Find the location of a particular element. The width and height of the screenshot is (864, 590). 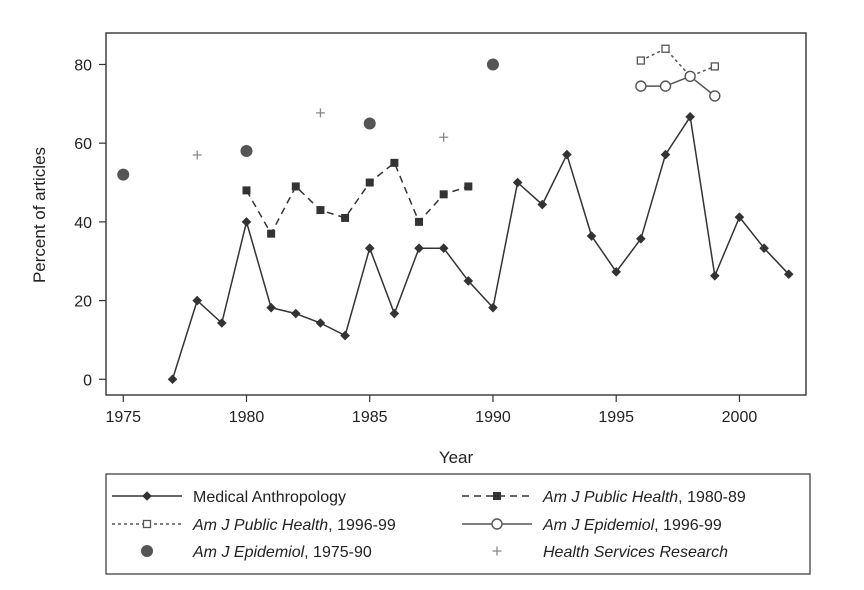

point-med-anth-1982 is located at coordinates (295, 313).